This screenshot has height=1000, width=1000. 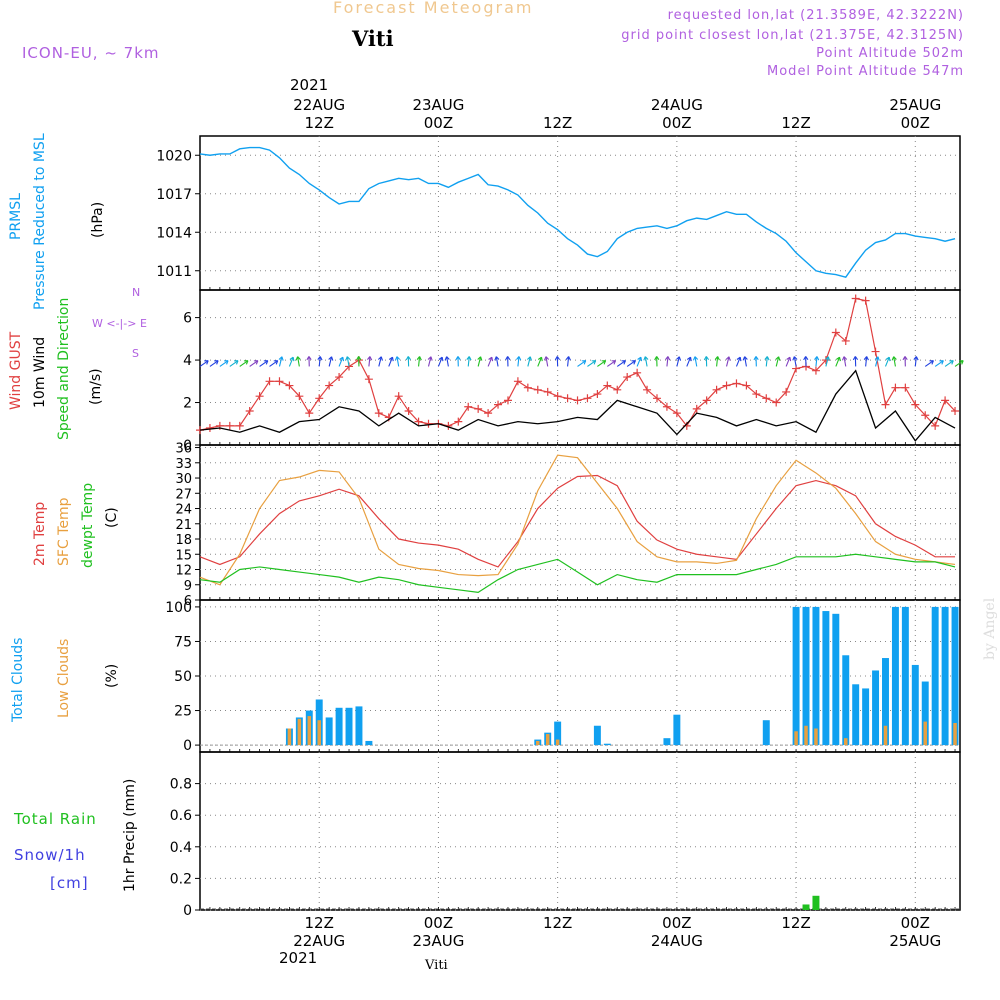 I want to click on snow-unit-label: [cm], so click(x=69, y=883).